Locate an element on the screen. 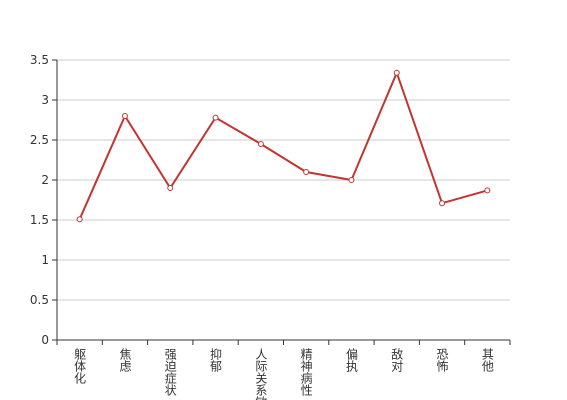 This screenshot has height=400, width=567. x-tick-label: 焦虑 is located at coordinates (125, 360).